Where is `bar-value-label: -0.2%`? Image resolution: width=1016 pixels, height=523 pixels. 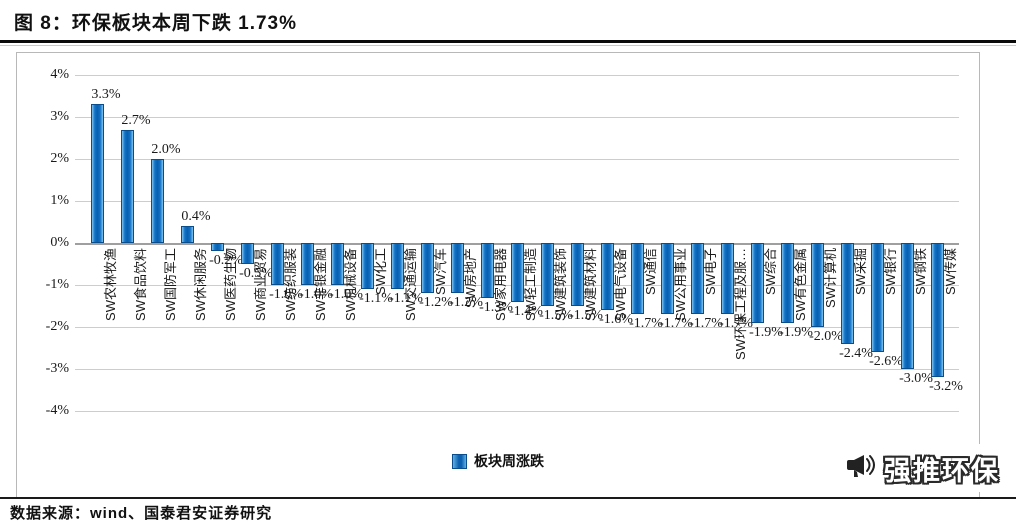 bar-value-label: -0.2% is located at coordinates (226, 261).